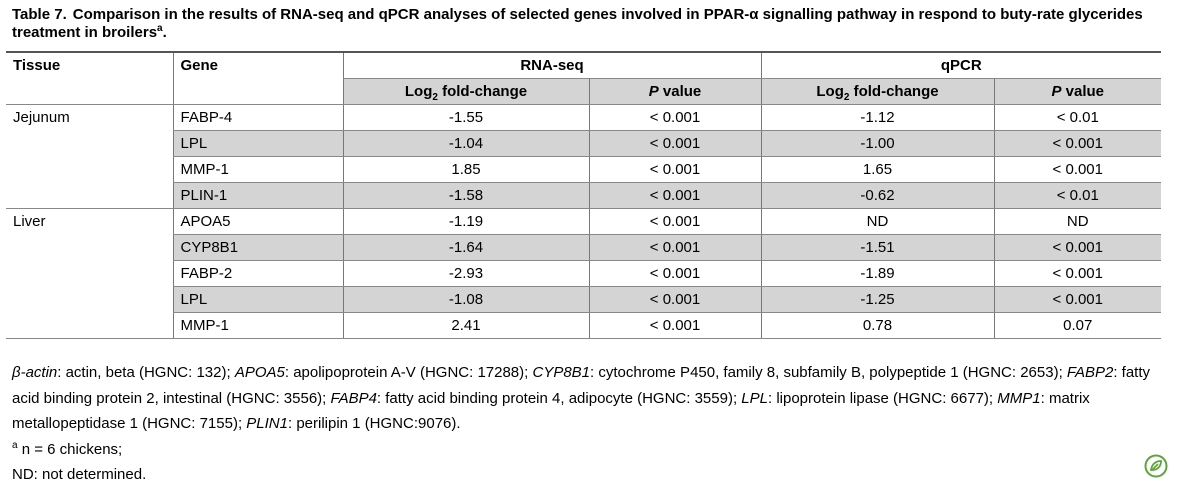 The image size is (1178, 488). I want to click on header-rnaseq: RNA-seq, so click(551, 65).